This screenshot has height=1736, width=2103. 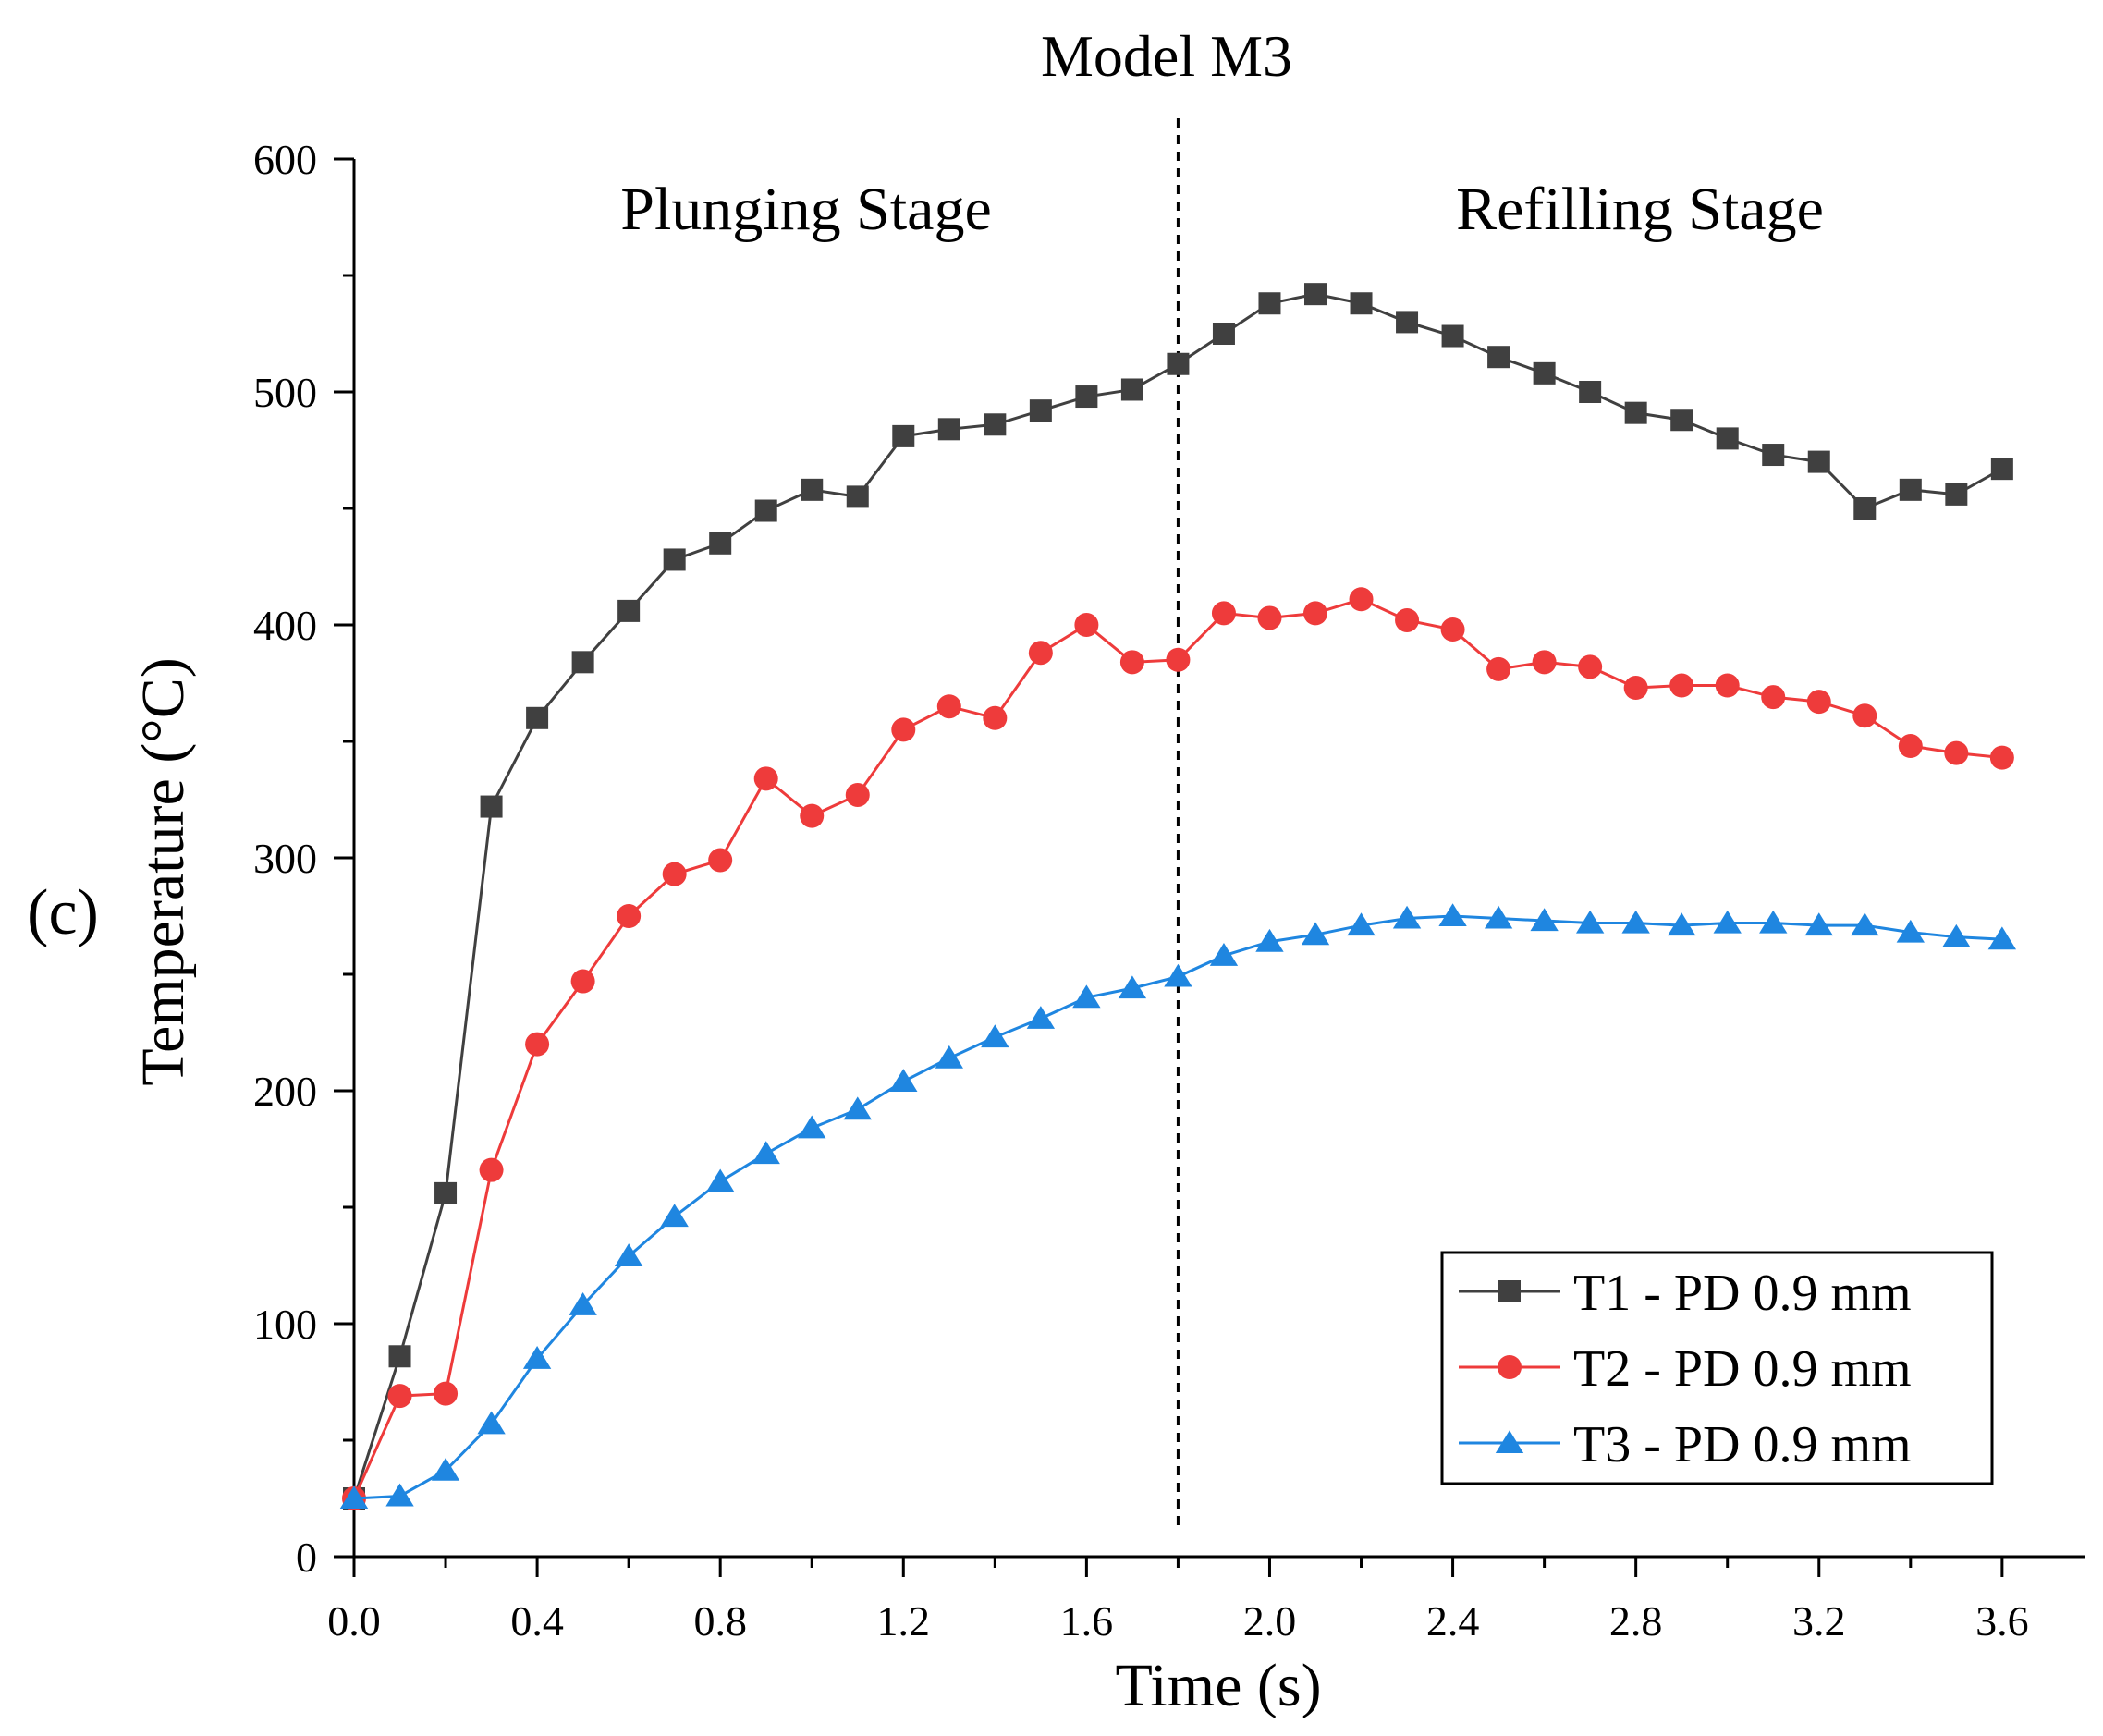 I want to click on legend-label: T2 - PD 0.9 mm, so click(x=1743, y=1369).